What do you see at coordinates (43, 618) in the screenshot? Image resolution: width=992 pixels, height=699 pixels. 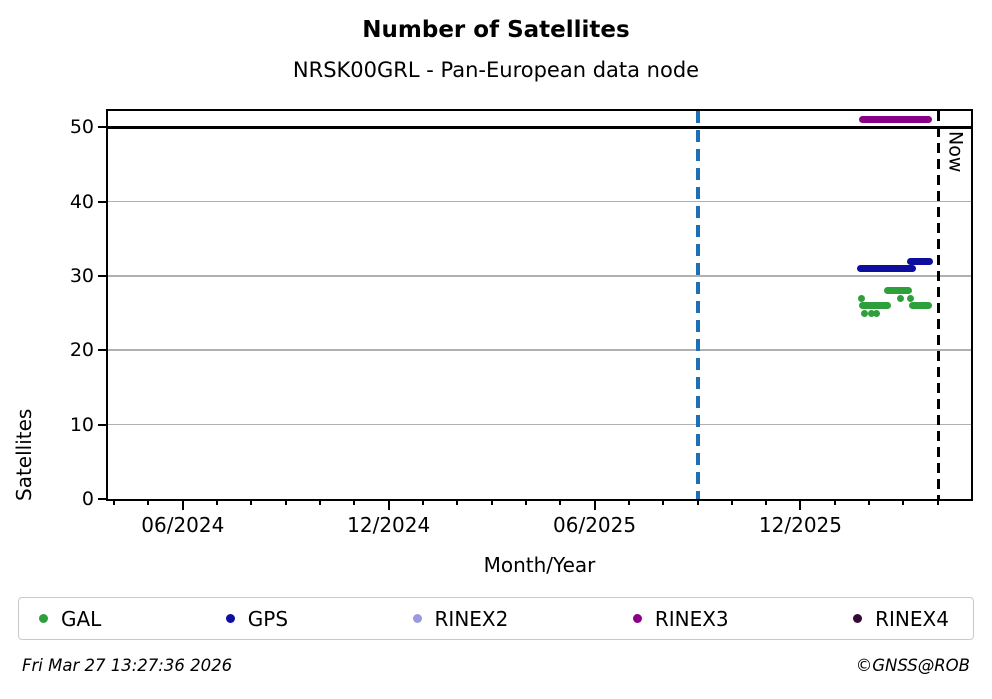 I see `legend-dot-gal-icon` at bounding box center [43, 618].